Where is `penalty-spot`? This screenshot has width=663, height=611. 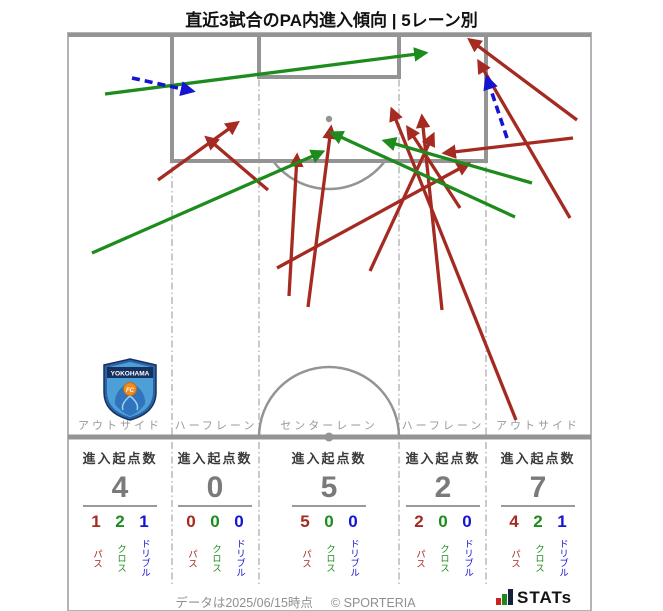
penalty-spot is located at coordinates (329, 119).